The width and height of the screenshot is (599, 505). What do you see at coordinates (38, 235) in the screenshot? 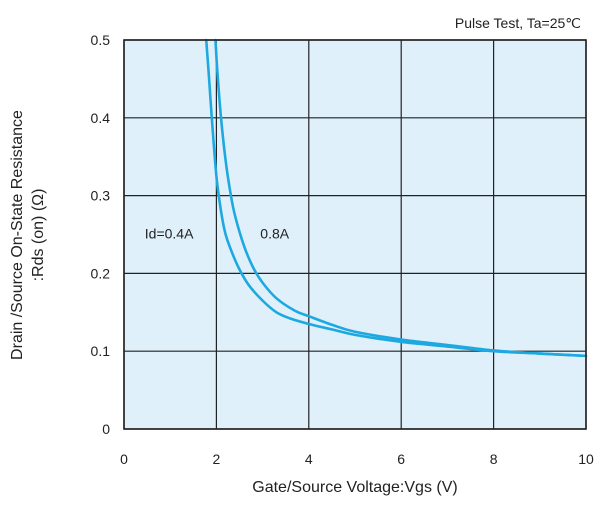
I see `y-axis-title-line2: :Rds (on) (Ω)` at bounding box center [38, 235].